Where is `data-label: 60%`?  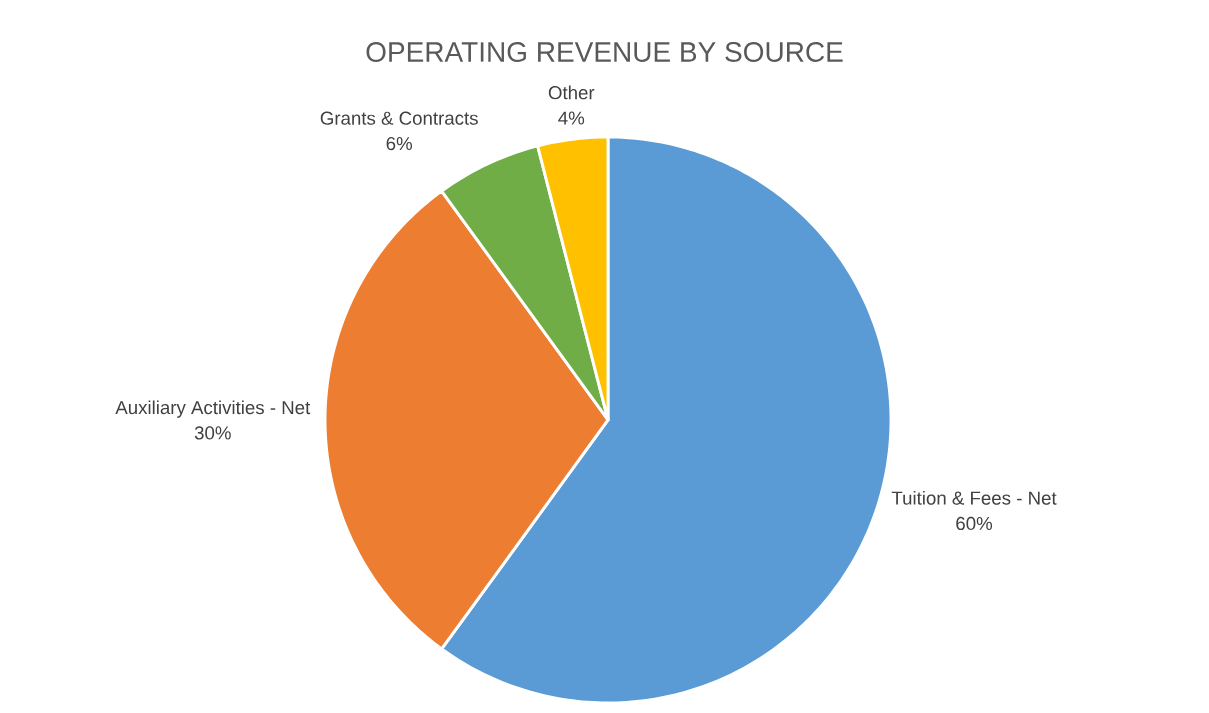 data-label: 60% is located at coordinates (974, 523).